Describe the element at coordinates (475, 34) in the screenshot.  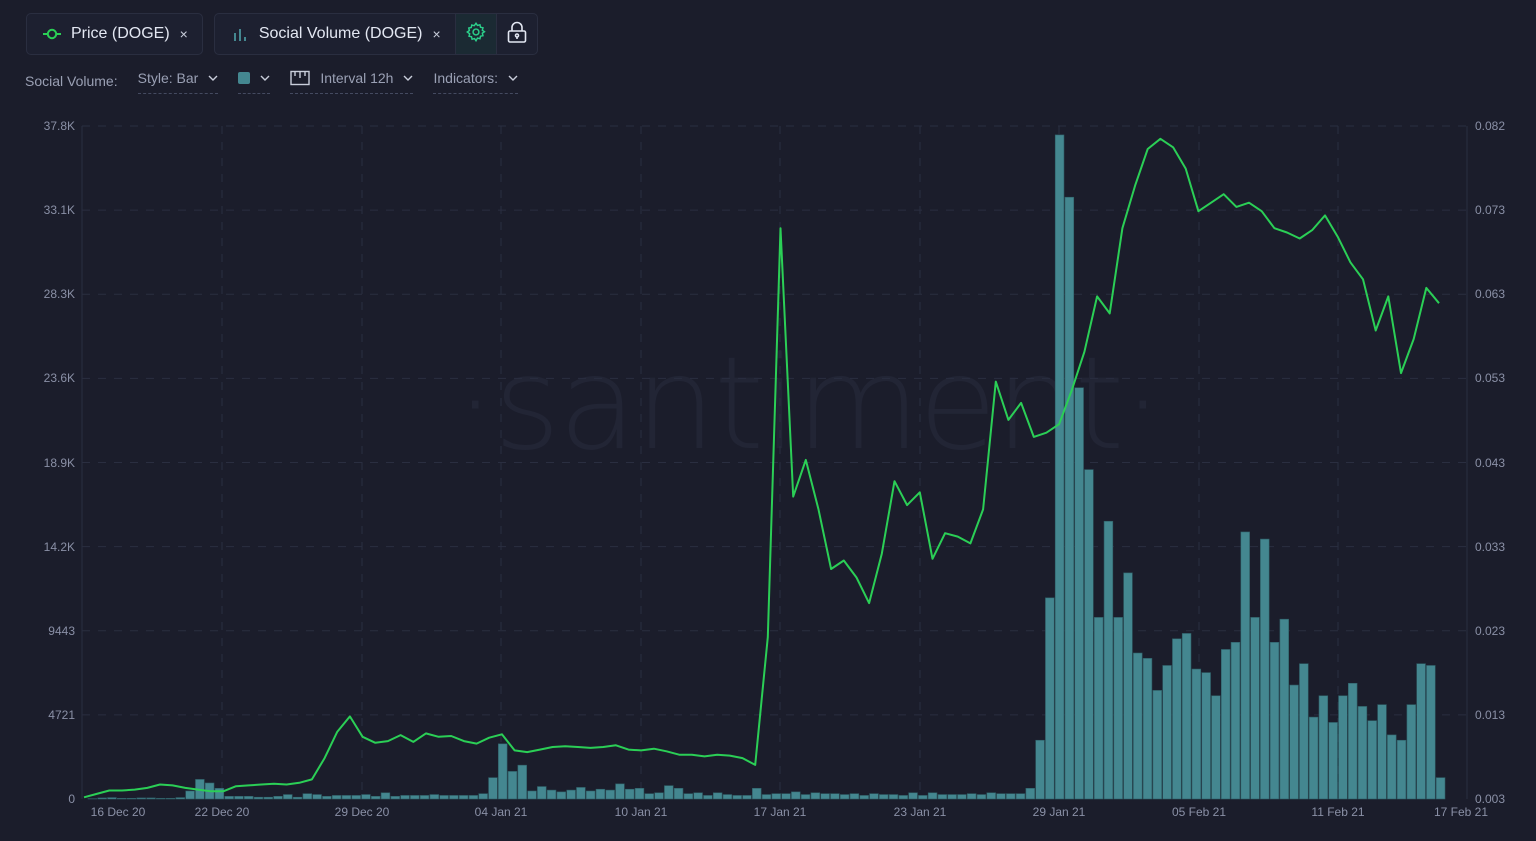
I see `settings-button` at that location.